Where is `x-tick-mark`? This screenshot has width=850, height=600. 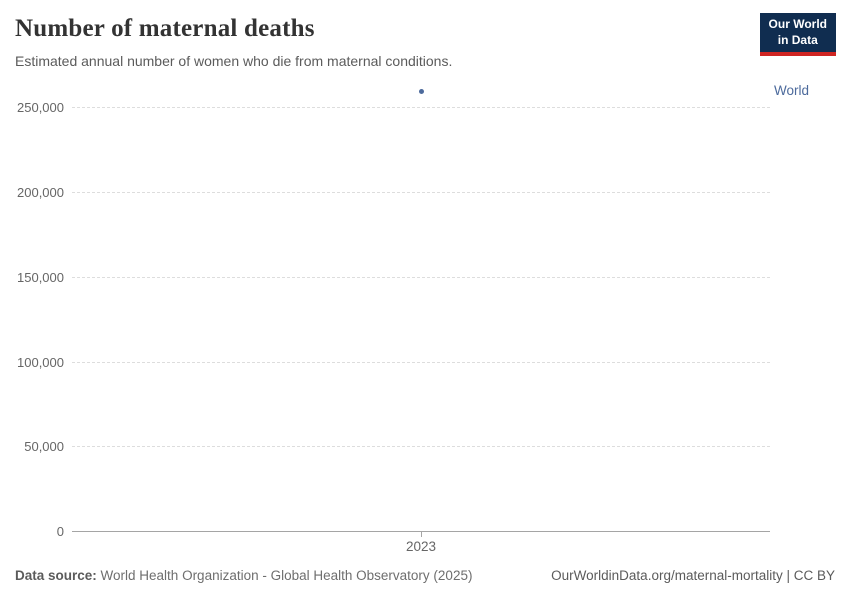 x-tick-mark is located at coordinates (421, 534).